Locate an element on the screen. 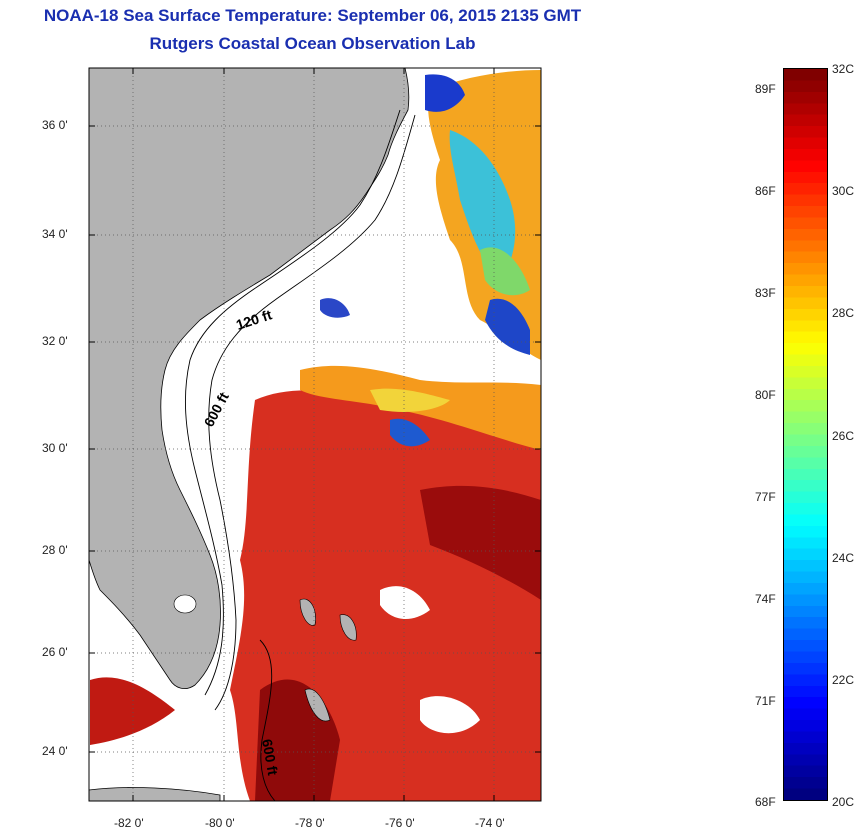 This screenshot has width=865, height=832. colorbar-label-86f: 86F is located at coordinates (765, 191).